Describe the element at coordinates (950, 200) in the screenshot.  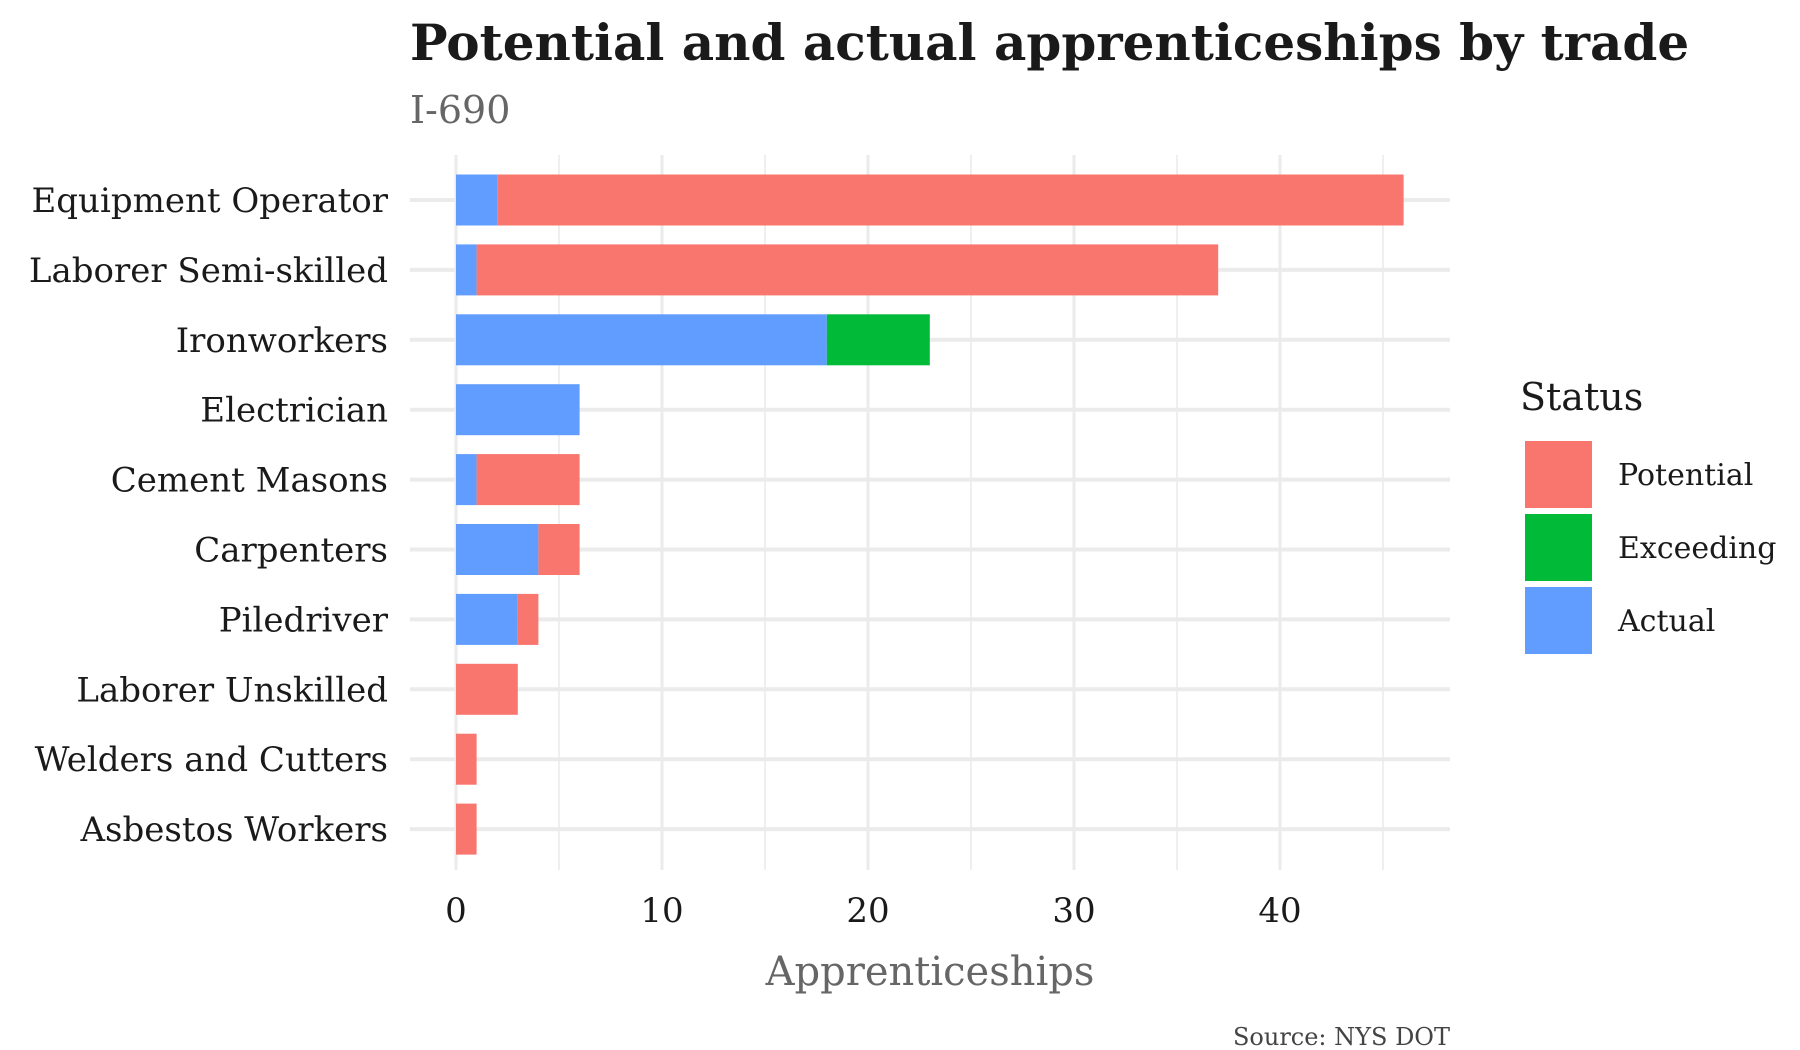
I see `bar-equipment-operator-potential` at that location.